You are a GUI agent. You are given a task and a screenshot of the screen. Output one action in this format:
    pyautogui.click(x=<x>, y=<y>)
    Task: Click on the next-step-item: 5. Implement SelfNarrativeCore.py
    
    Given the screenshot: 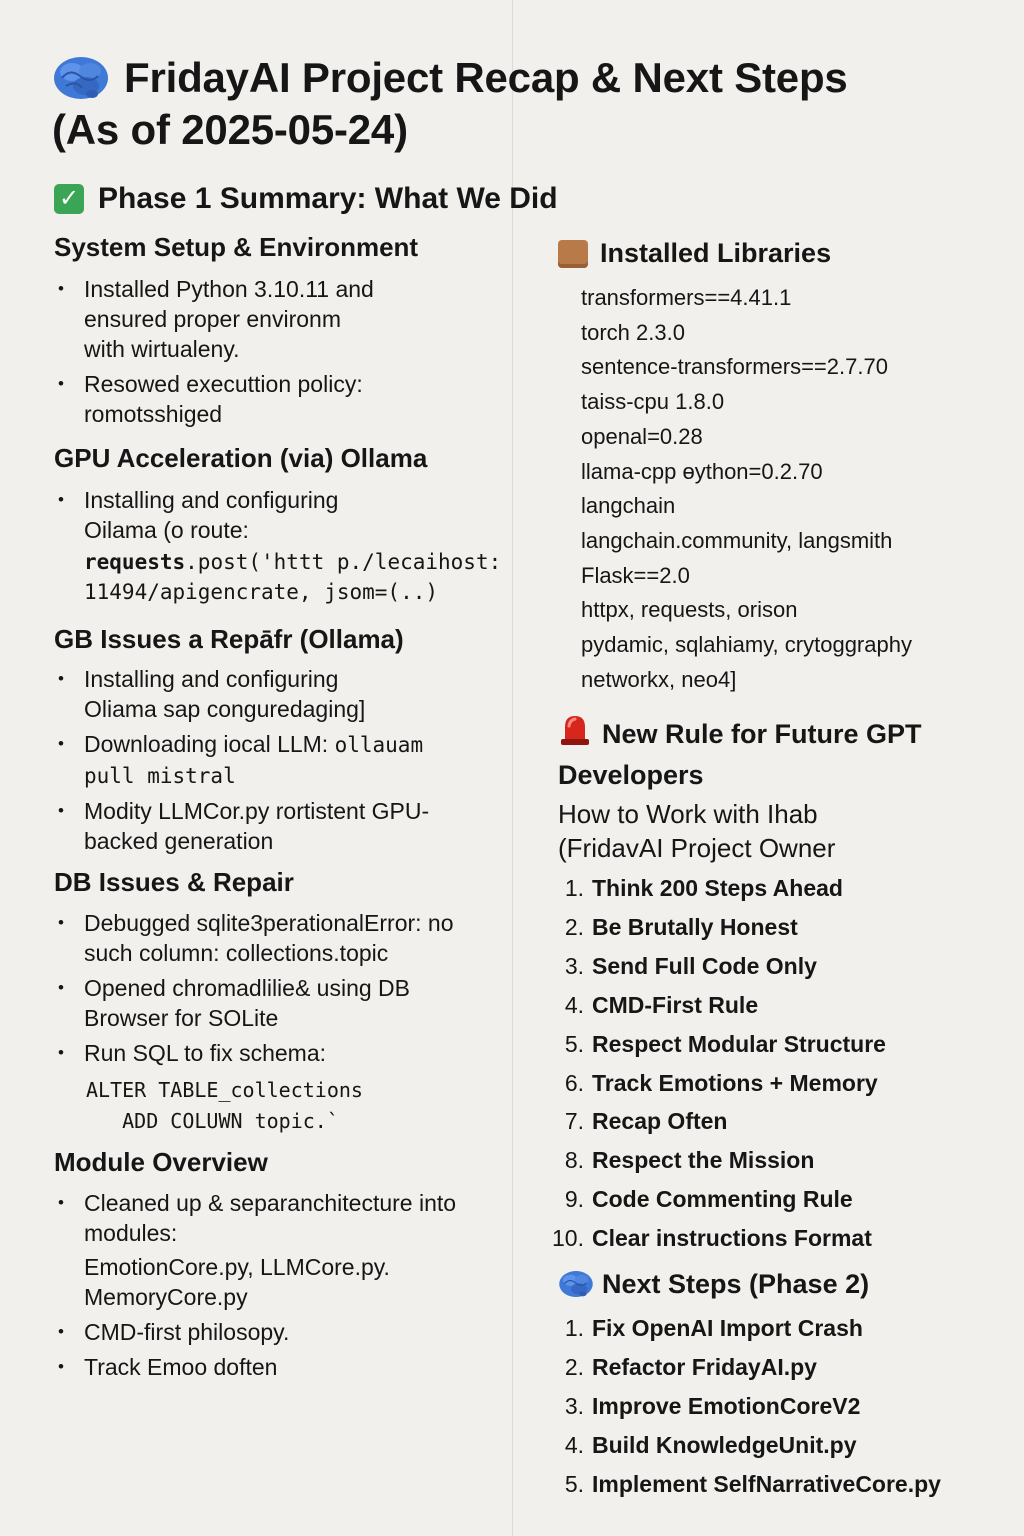 What is the action you would take?
    pyautogui.click(x=749, y=1484)
    